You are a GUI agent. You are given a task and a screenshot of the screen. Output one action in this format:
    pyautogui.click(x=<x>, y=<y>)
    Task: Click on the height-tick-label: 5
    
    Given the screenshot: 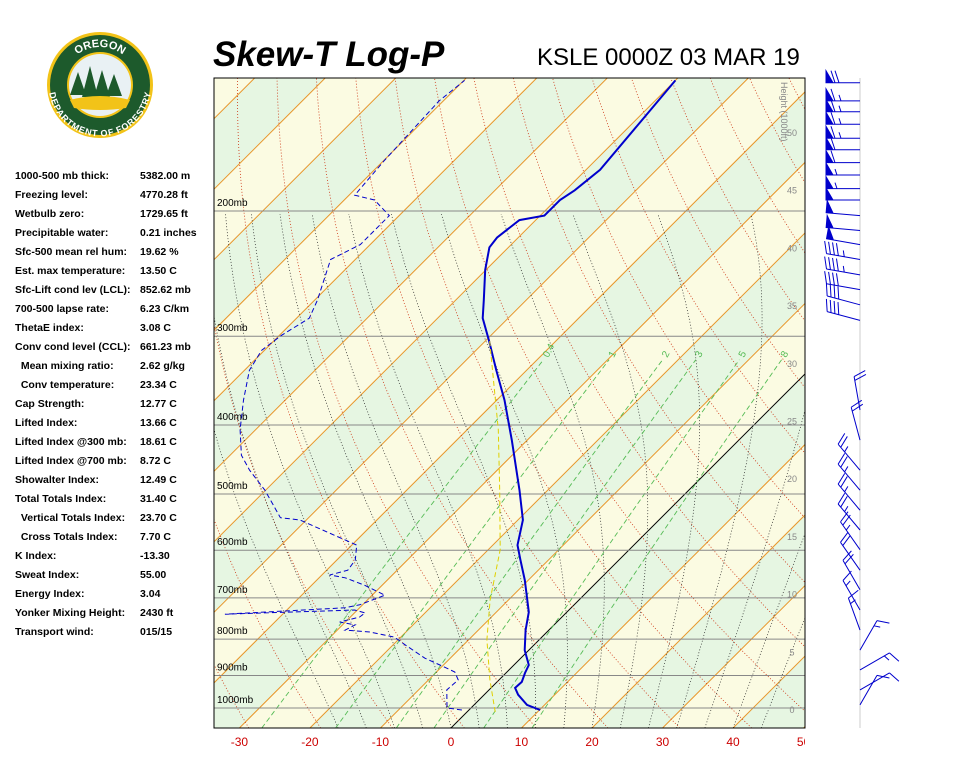 What is the action you would take?
    pyautogui.click(x=791, y=652)
    